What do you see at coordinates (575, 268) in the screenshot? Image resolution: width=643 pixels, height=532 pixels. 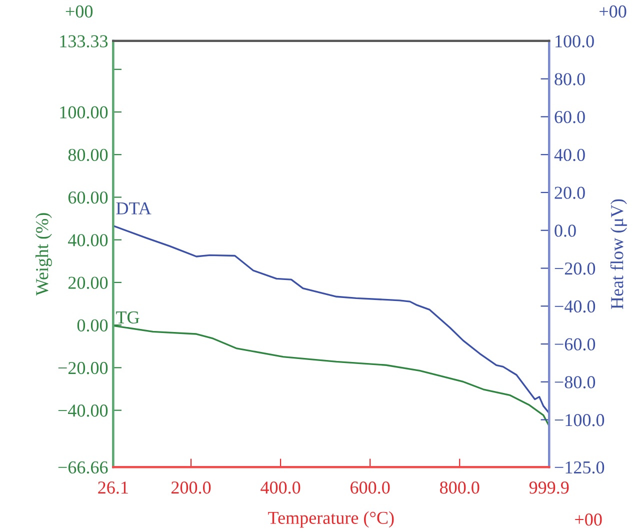 I see `y2-tick-label: −20.0` at bounding box center [575, 268].